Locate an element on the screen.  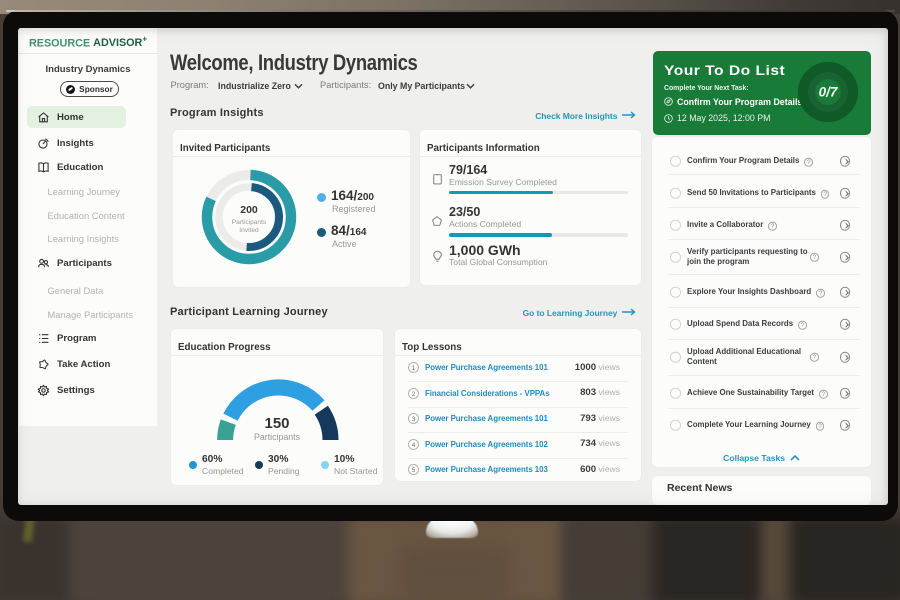
svg-text: Participants is located at coordinates (249, 222).